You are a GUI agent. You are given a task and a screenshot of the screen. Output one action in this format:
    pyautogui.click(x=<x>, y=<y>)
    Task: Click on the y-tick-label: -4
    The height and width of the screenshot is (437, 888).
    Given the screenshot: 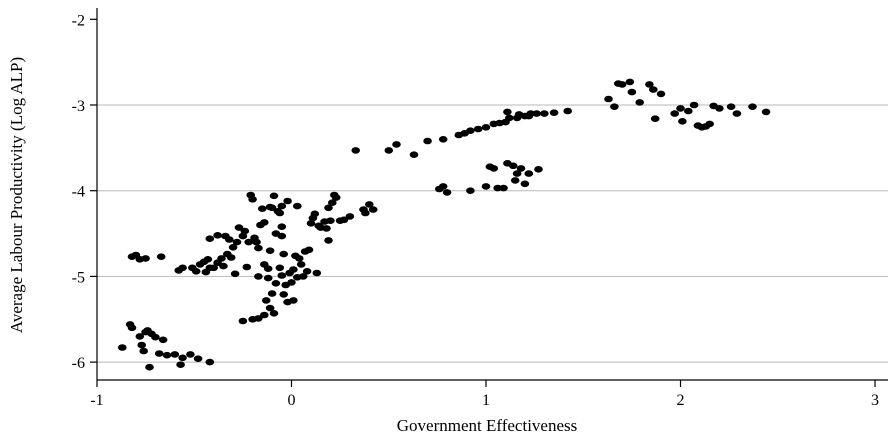 What is the action you would take?
    pyautogui.click(x=78, y=192)
    